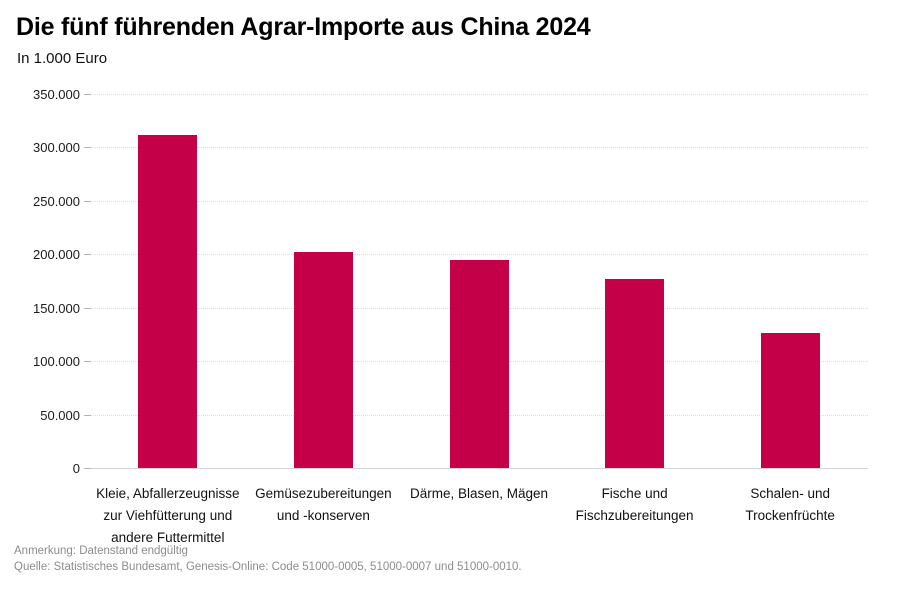 Image resolution: width=900 pixels, height=589 pixels. I want to click on x-axis-category-label: Fische und Fischzubereitungen, so click(634, 504).